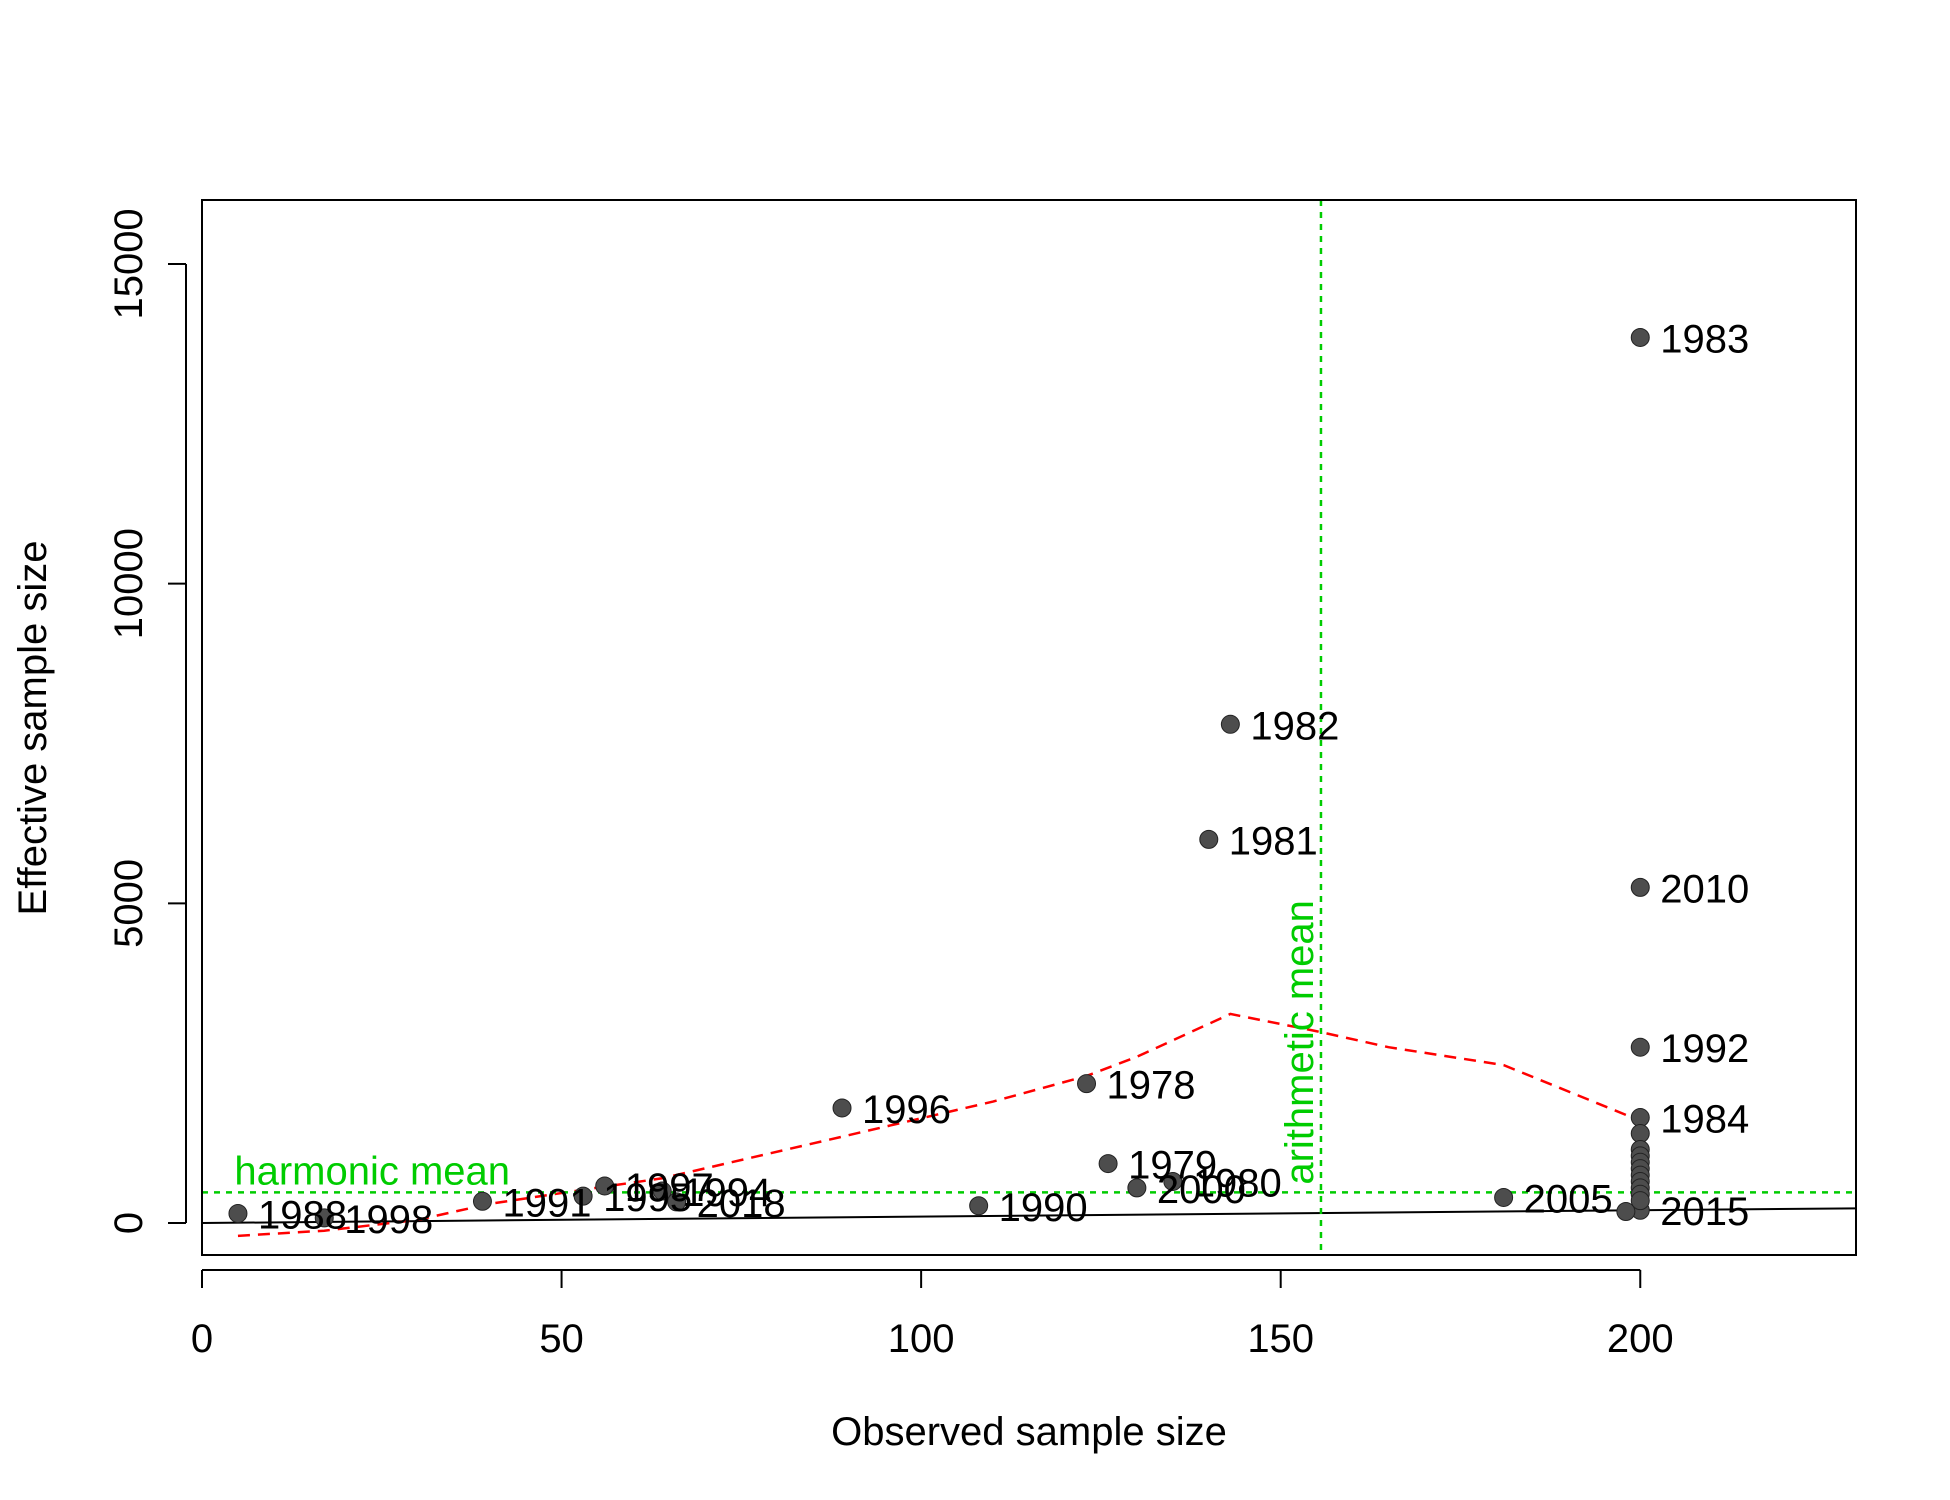 This screenshot has width=1950, height=1500. Describe the element at coordinates (647, 1198) in the screenshot. I see `point-label: 1995` at that location.